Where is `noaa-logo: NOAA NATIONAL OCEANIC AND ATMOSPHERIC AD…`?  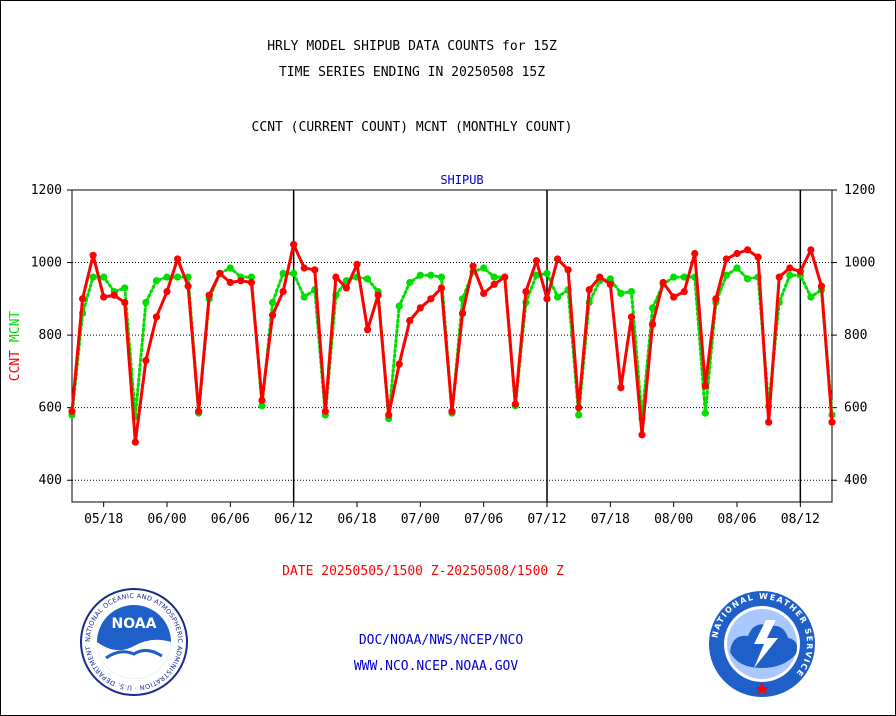 noaa-logo: NOAA NATIONAL OCEANIC AND ATMOSPHERIC AD… is located at coordinates (134, 642).